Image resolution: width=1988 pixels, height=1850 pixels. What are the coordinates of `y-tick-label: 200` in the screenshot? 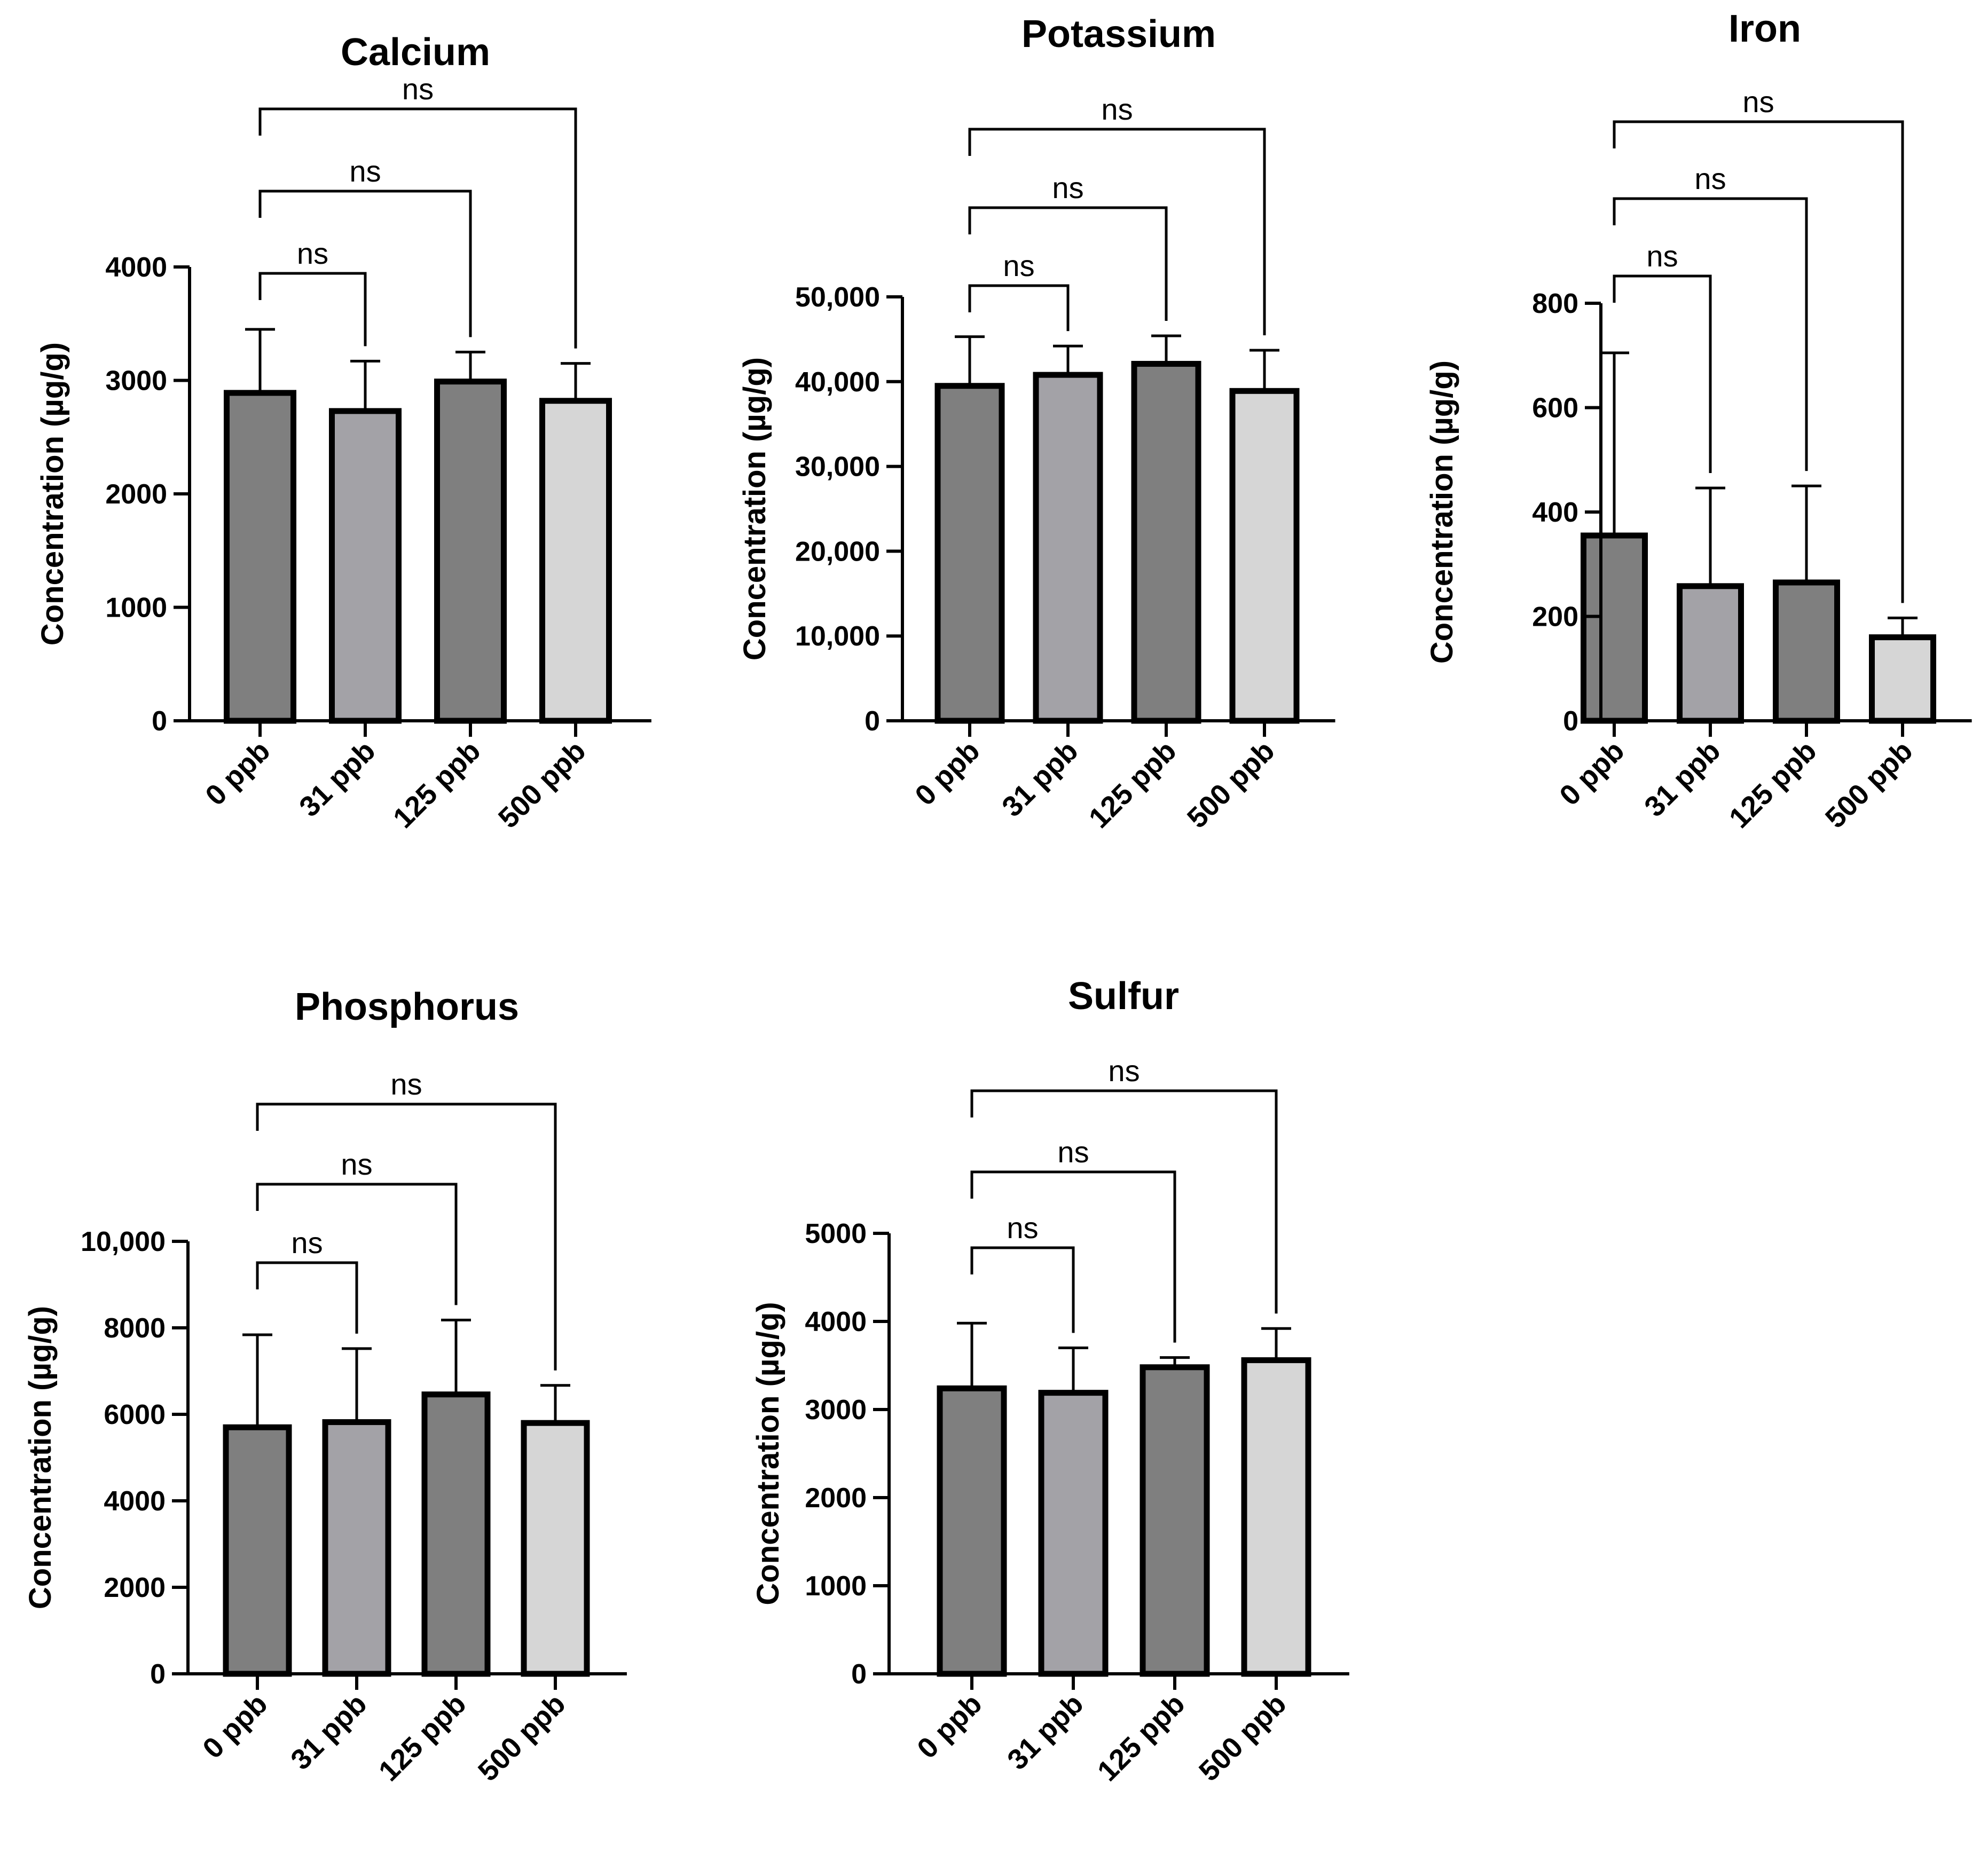 It's located at (1555, 617).